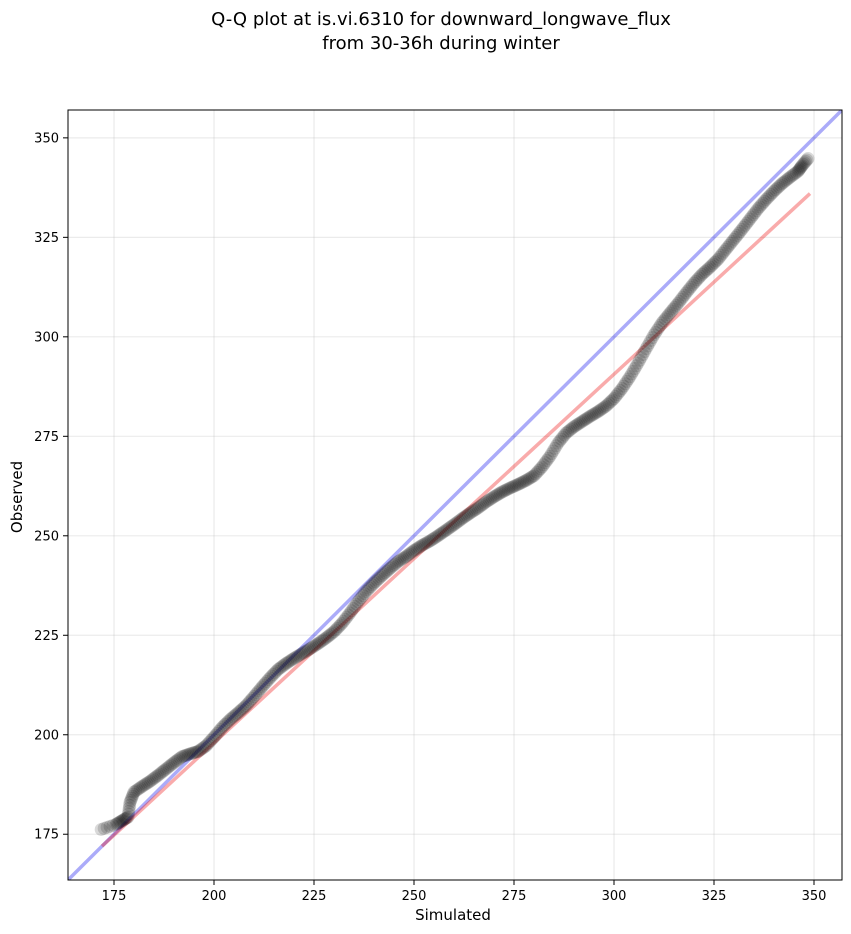 This screenshot has height=934, width=851. What do you see at coordinates (51, 487) in the screenshot?
I see `y-axis: 175 200 225 250 275 300 325 350` at bounding box center [51, 487].